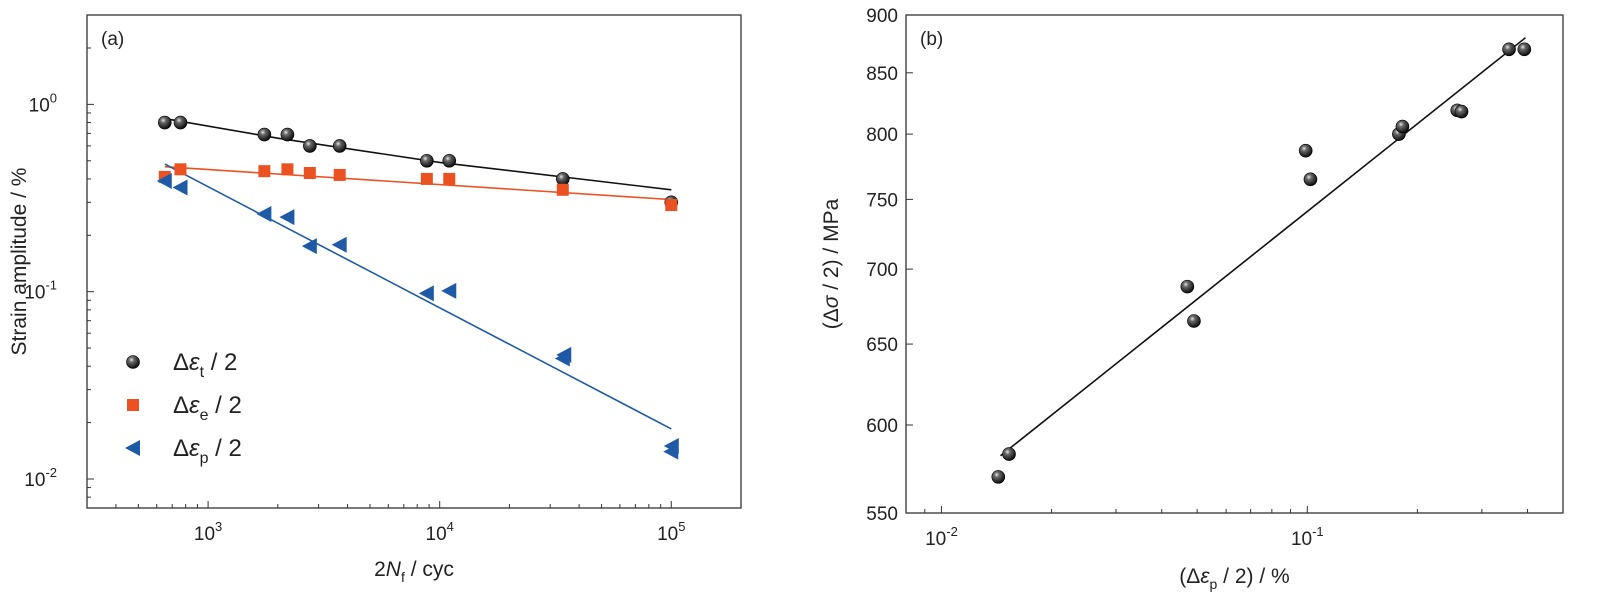 Image resolution: width=1602 pixels, height=609 pixels. Describe the element at coordinates (450, 526) in the screenshot. I see `tick-exponent: 4` at that location.